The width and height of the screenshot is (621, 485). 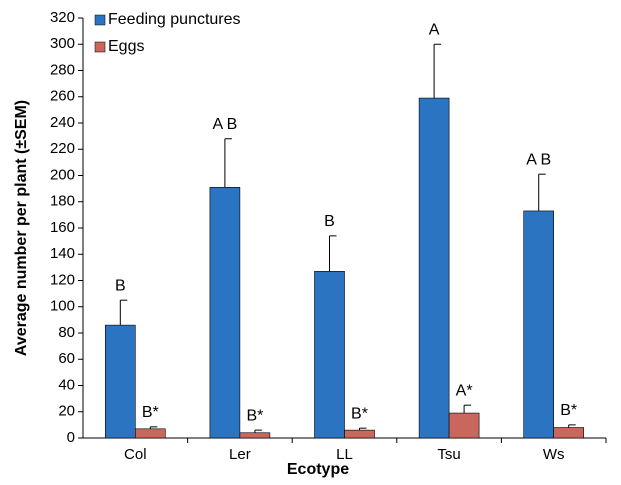 What do you see at coordinates (71, 437) in the screenshot?
I see `y-tick-label: 0` at bounding box center [71, 437].